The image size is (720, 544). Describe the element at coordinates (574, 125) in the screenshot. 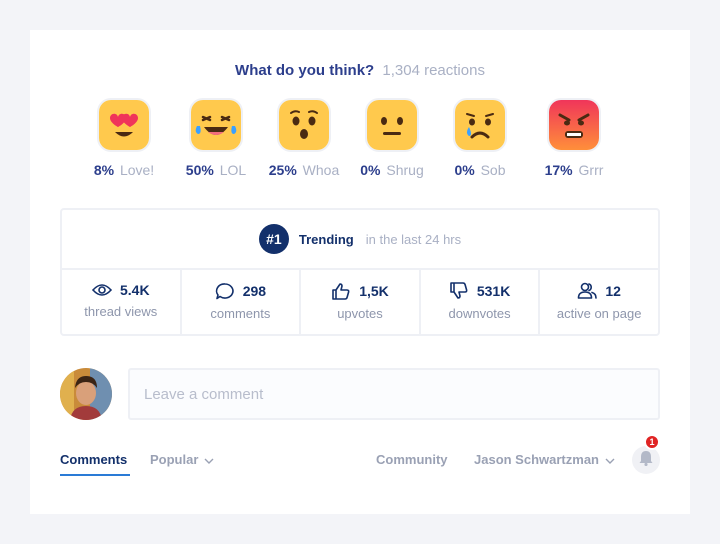

I see `angry-emoji-icon` at that location.